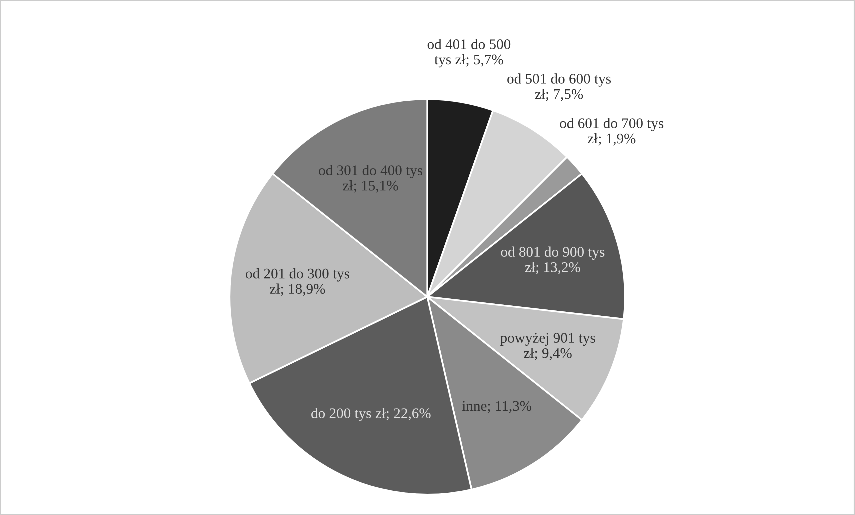 This screenshot has width=855, height=515. I want to click on slice-label: od 801 do 900 tys zł; 13,2%, so click(553, 260).